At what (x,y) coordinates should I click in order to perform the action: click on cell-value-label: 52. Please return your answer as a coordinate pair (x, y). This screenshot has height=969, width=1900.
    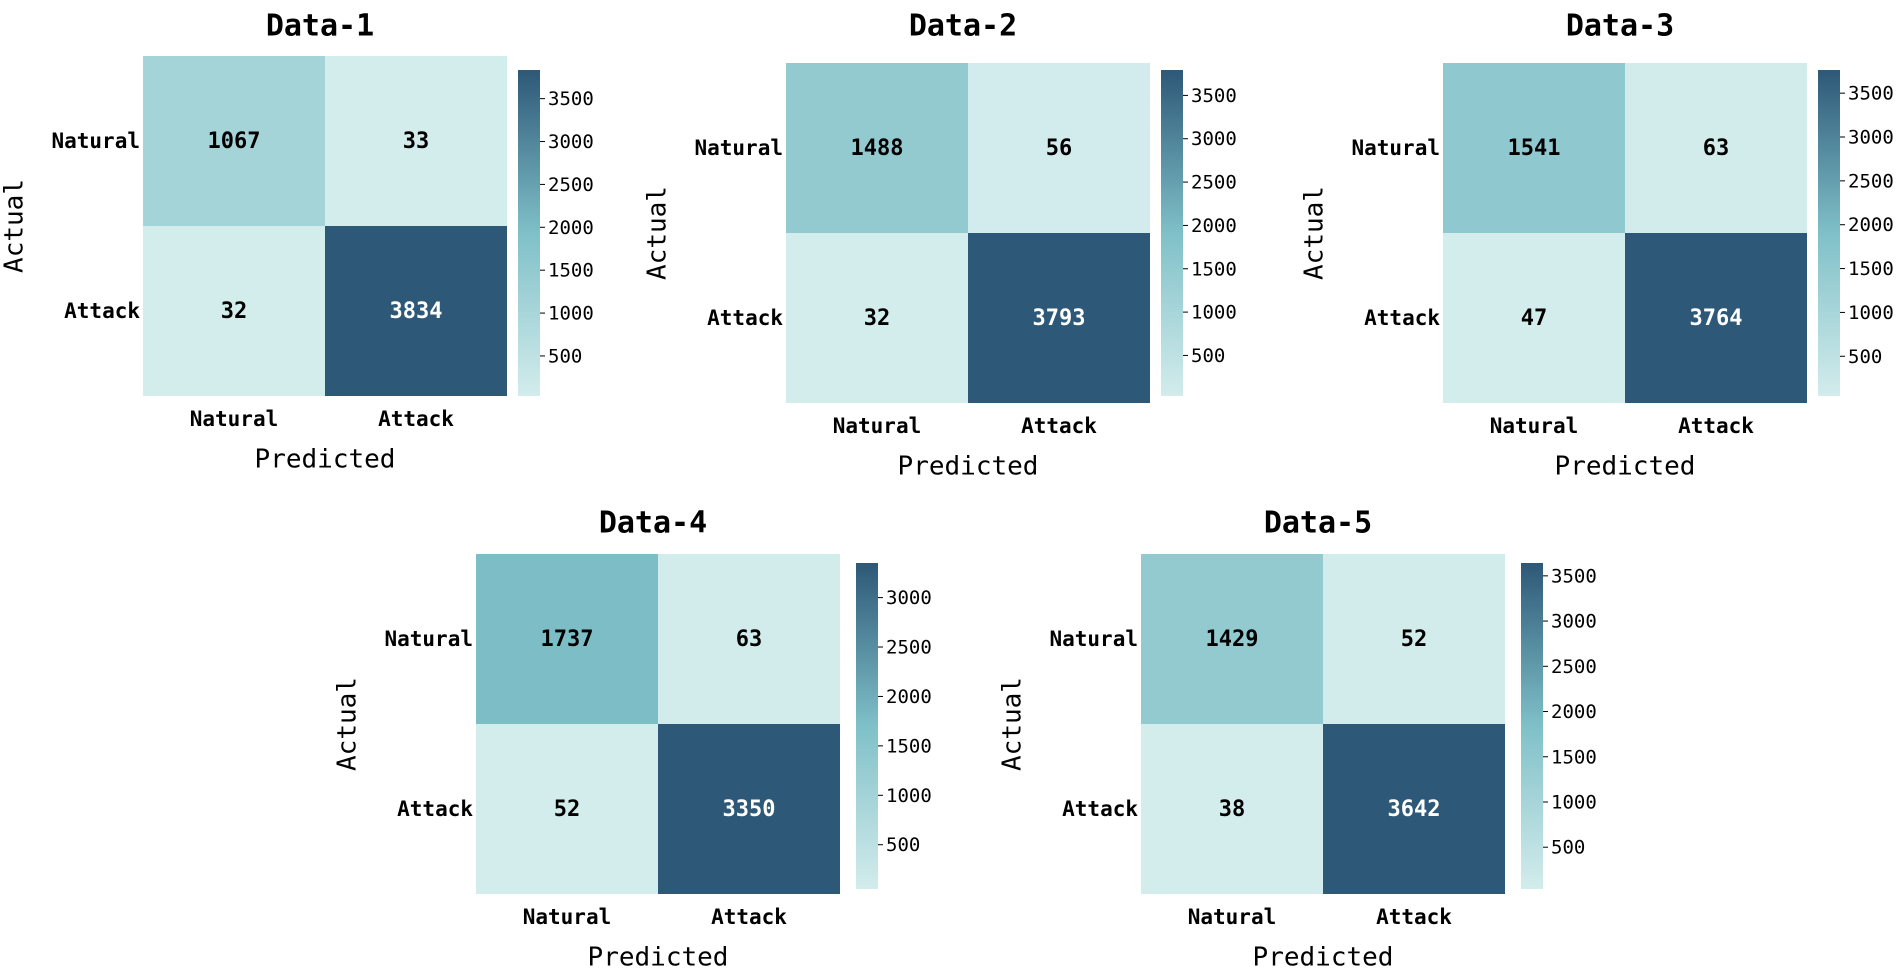
    Looking at the image, I should click on (567, 809).